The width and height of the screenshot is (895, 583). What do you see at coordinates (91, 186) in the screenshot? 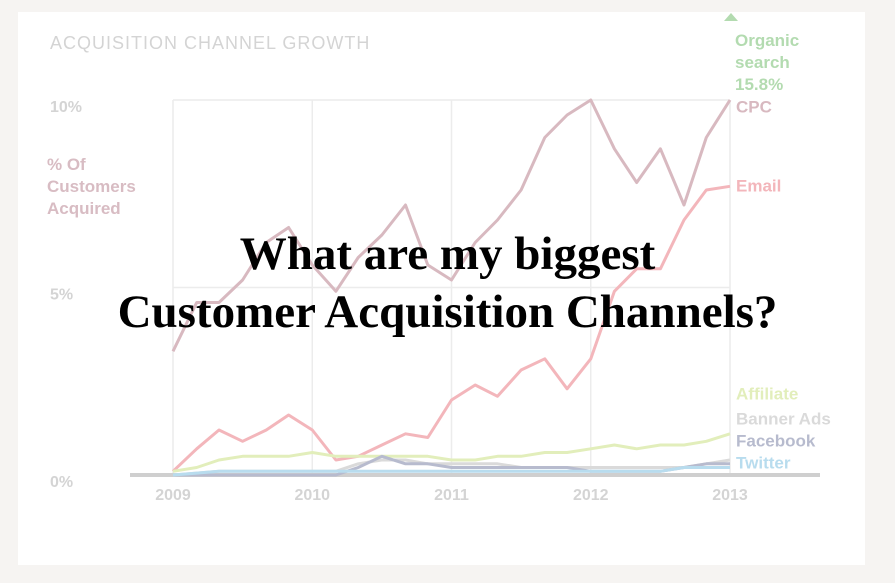
I see `y-axis-label: % Of Customers Acquired` at bounding box center [91, 186].